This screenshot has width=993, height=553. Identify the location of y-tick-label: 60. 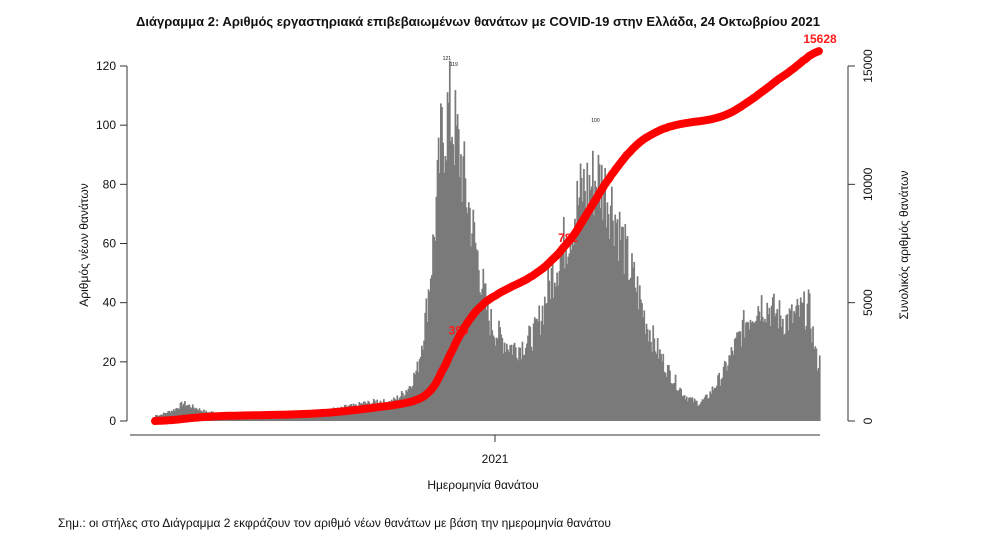
(110, 244).